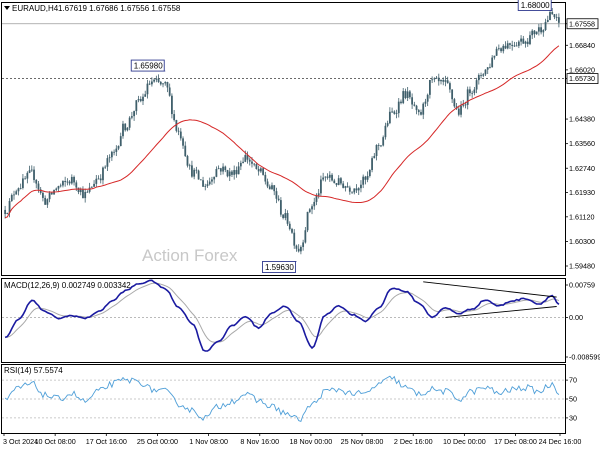 The height and width of the screenshot is (455, 600). Describe the element at coordinates (535, 5) in the screenshot. I see `price-annotation-label: 1.68000` at that location.